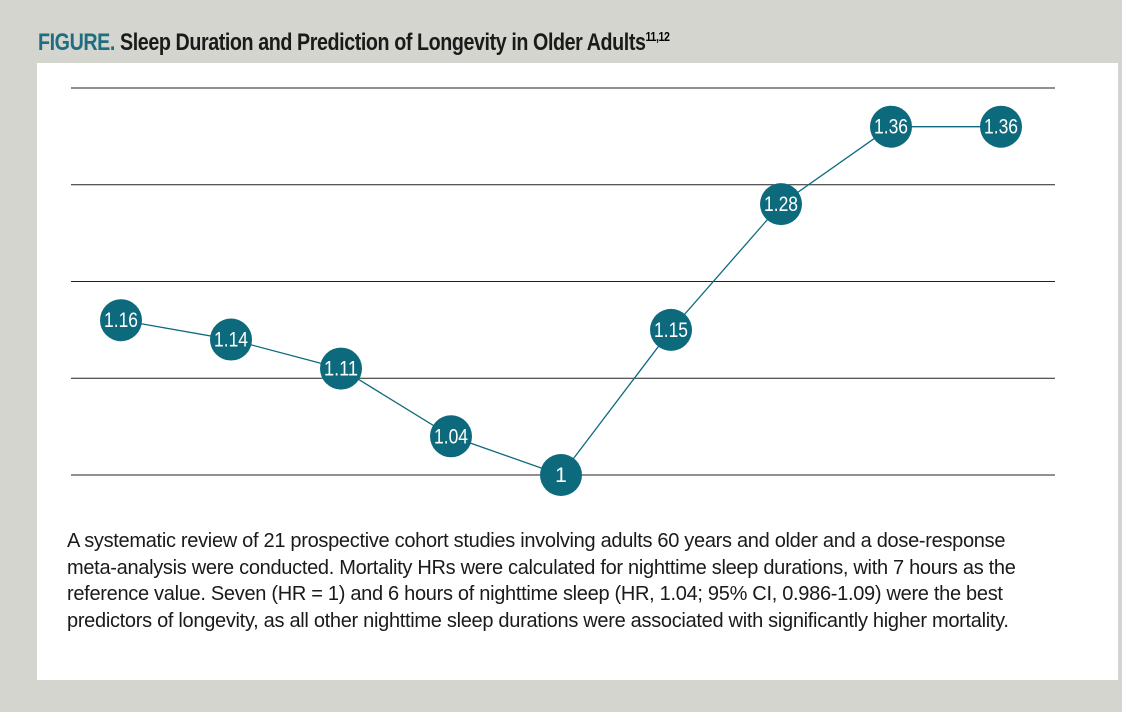 The height and width of the screenshot is (712, 1122). I want to click on data-label: 1.28, so click(781, 204).